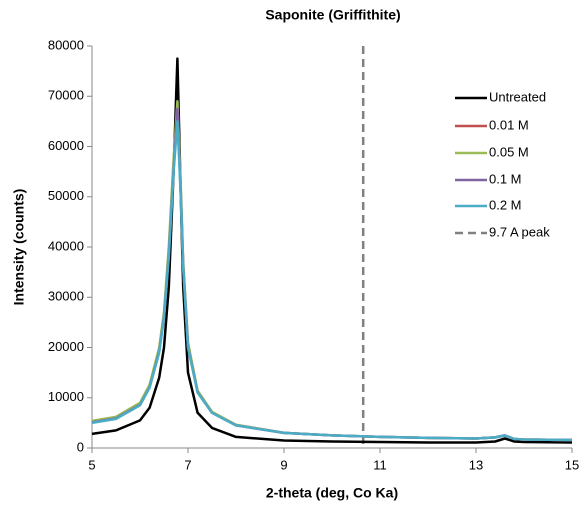  I want to click on y-tick-label: 60000, so click(66, 145).